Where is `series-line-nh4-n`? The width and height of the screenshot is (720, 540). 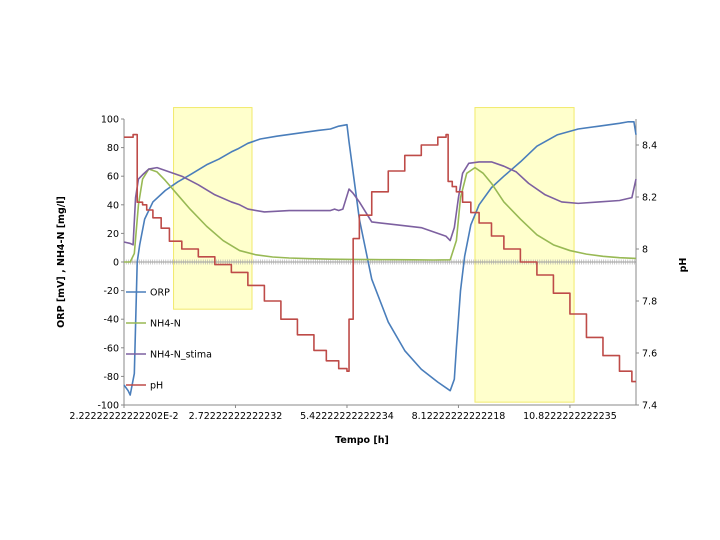
series-line-nh4-n is located at coordinates (380, 214).